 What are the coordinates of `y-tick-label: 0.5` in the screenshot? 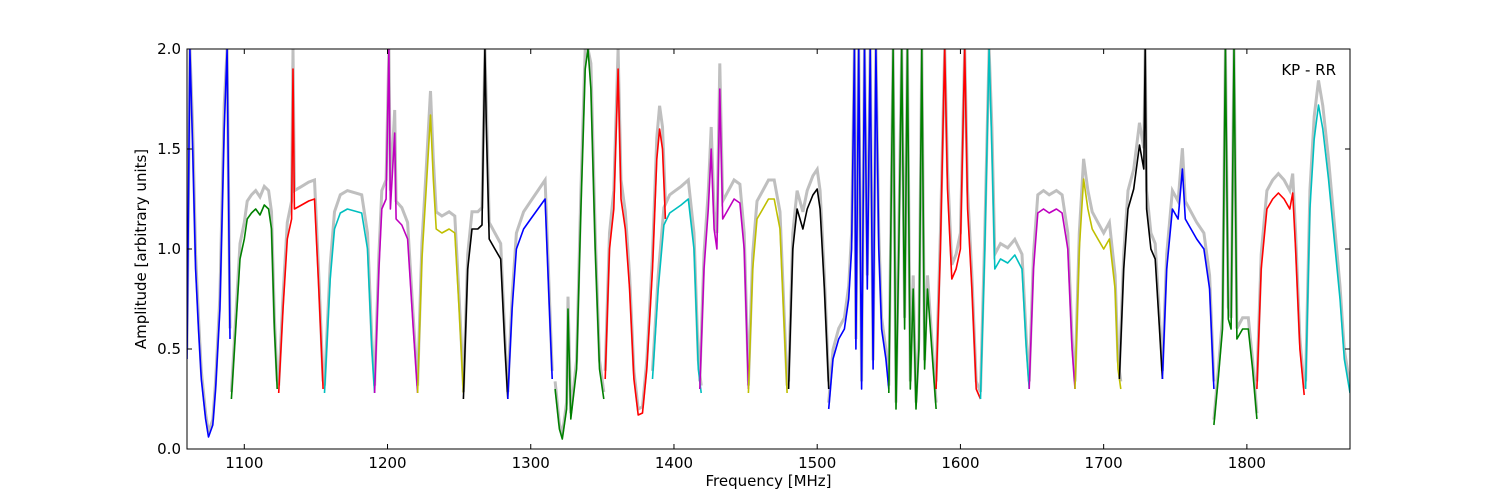 It's located at (169, 349).